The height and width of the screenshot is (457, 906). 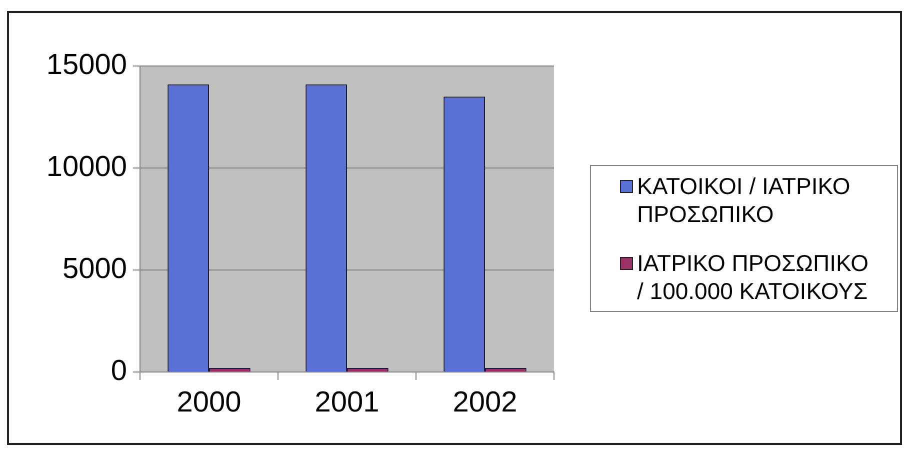 I want to click on x-tick-label: 2001, so click(x=347, y=402).